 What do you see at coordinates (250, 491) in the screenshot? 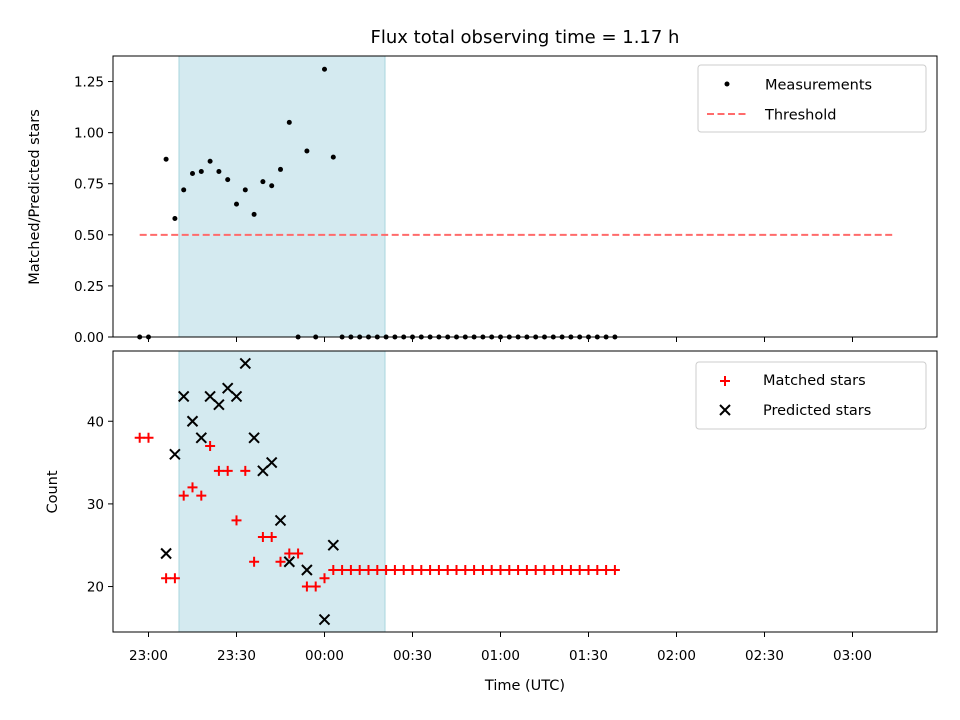
I see `predicted-stars-series` at bounding box center [250, 491].